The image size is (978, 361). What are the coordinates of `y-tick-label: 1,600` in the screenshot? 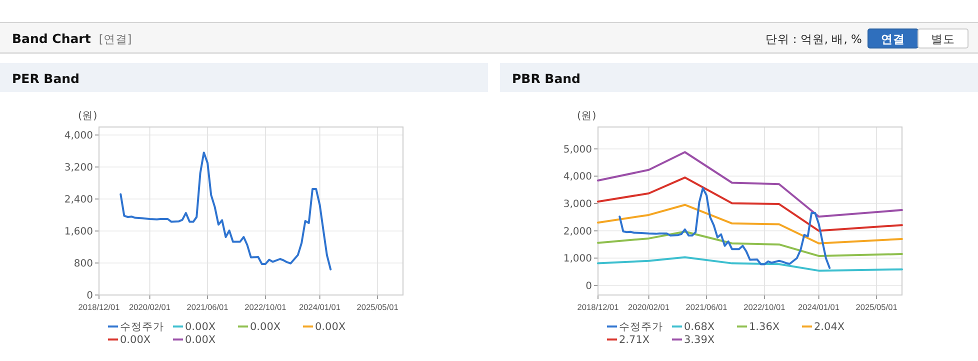 It's located at (78, 232).